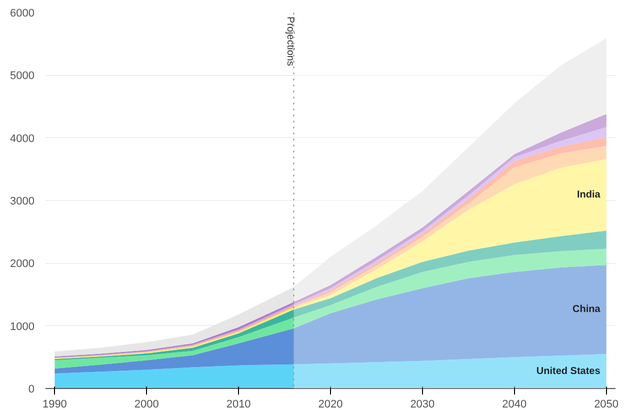  What do you see at coordinates (238, 404) in the screenshot?
I see `x-tick-label: 2010` at bounding box center [238, 404].